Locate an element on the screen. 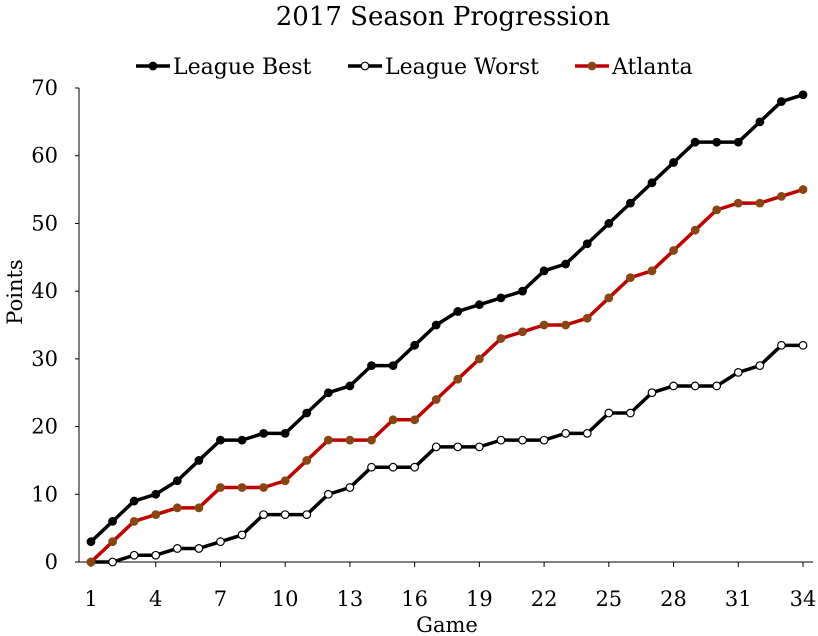 Image resolution: width=818 pixels, height=636 pixels. x-tick-label: 28 is located at coordinates (673, 599).